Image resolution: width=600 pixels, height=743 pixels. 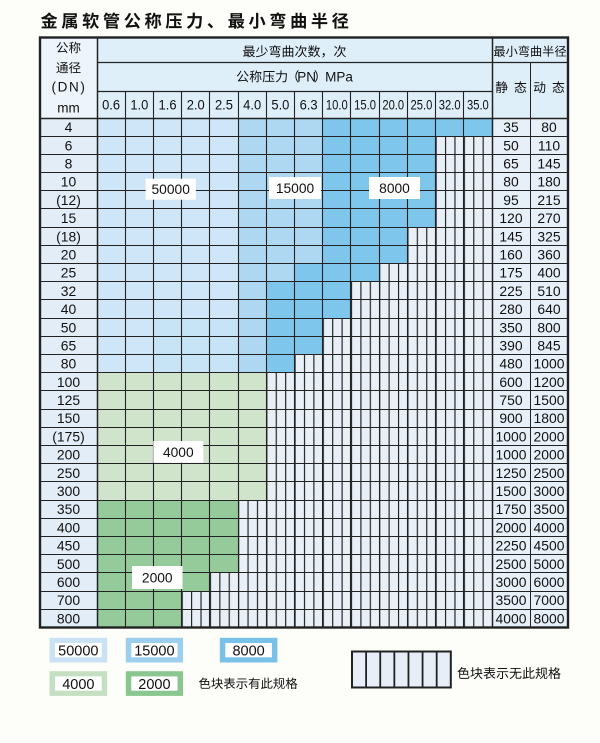 I want to click on svg-text: 1.6, so click(x=168, y=104).